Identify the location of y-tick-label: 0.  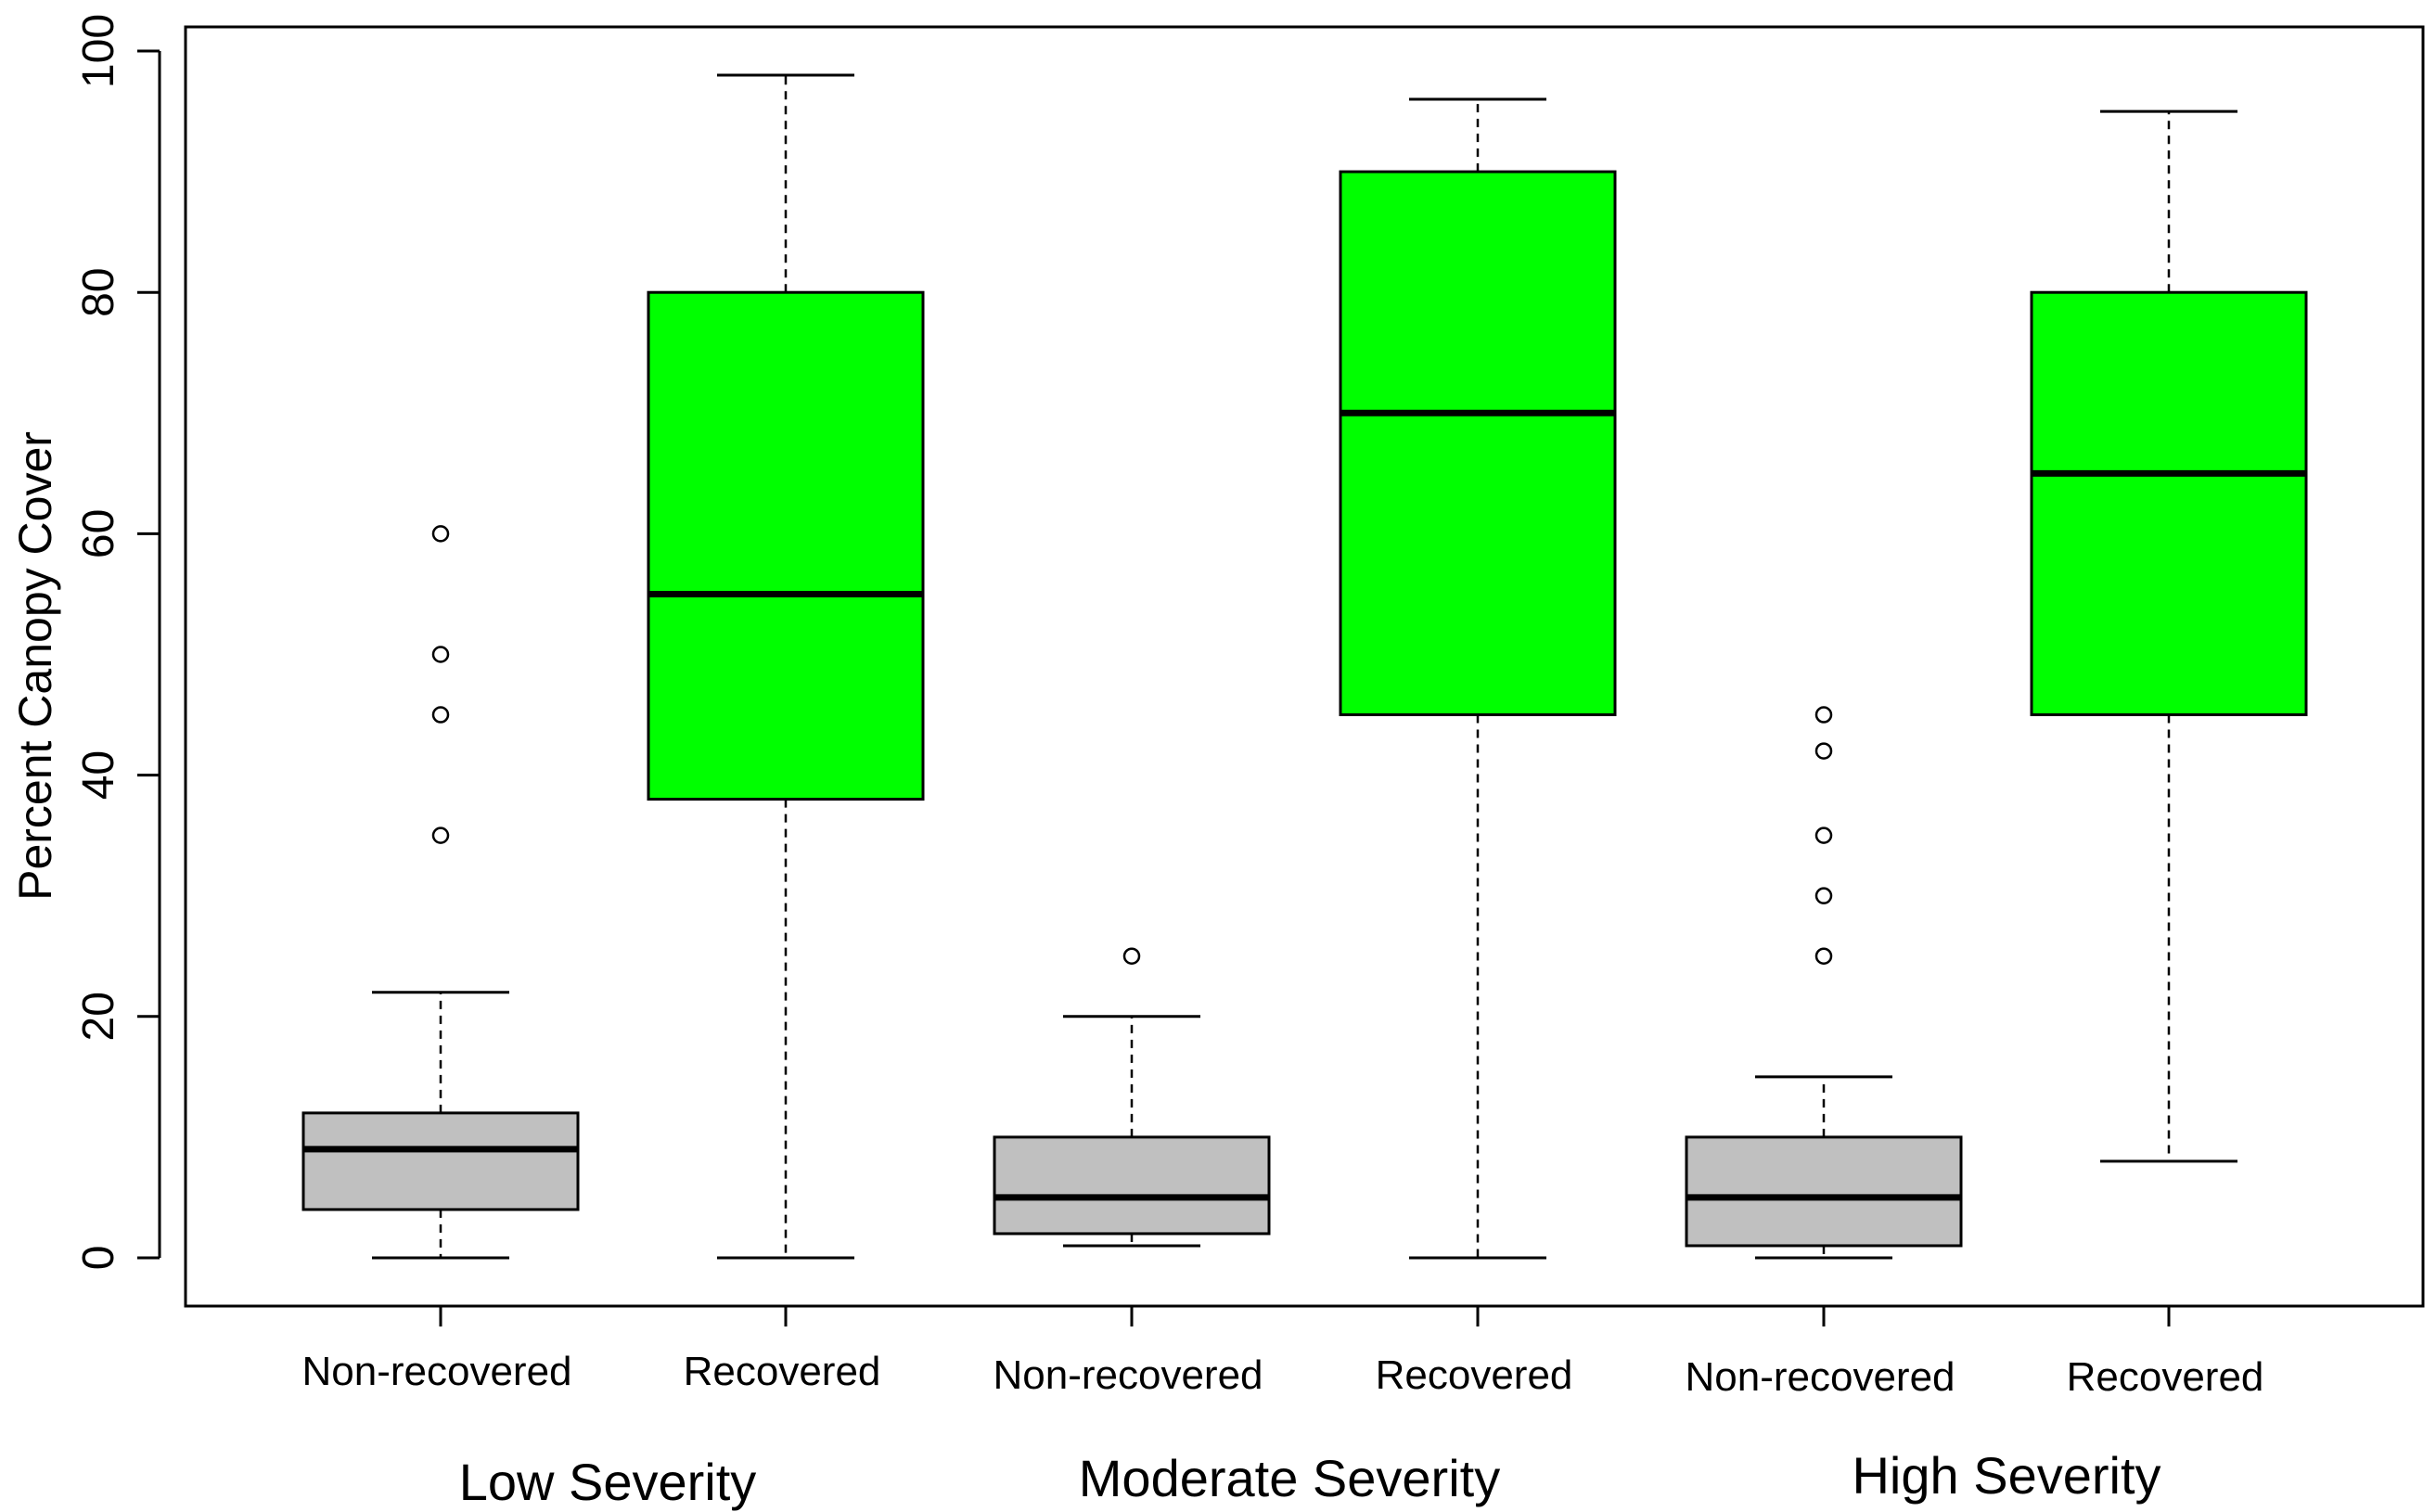
(98, 1258).